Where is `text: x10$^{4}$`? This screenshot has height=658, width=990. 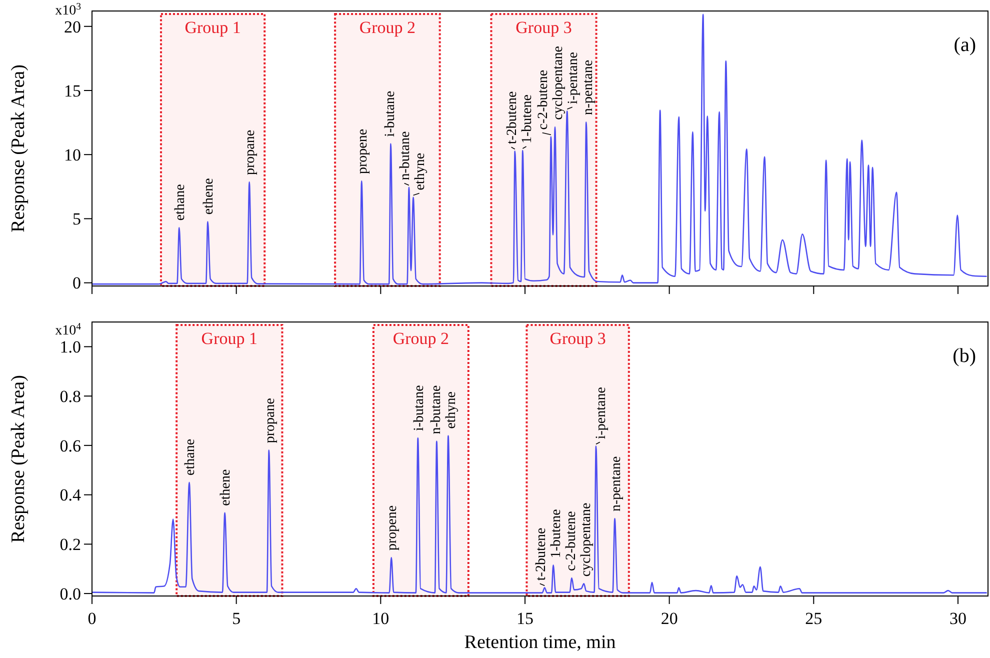 text: x10$^{4}$ is located at coordinates (68, 330).